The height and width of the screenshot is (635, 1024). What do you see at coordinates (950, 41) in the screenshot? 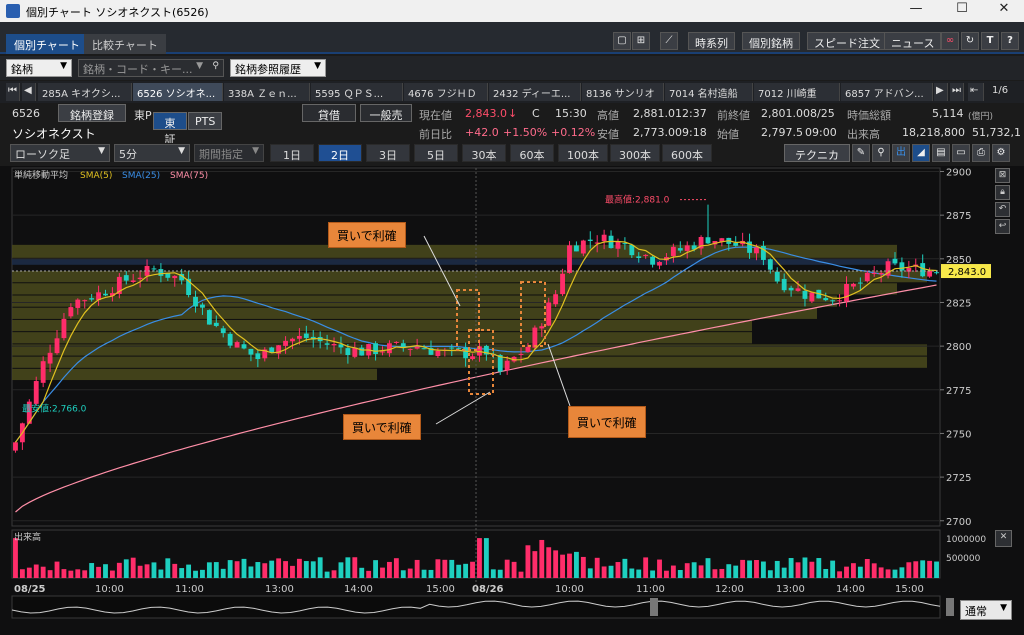
I see `link-icon: ∞` at bounding box center [950, 41].